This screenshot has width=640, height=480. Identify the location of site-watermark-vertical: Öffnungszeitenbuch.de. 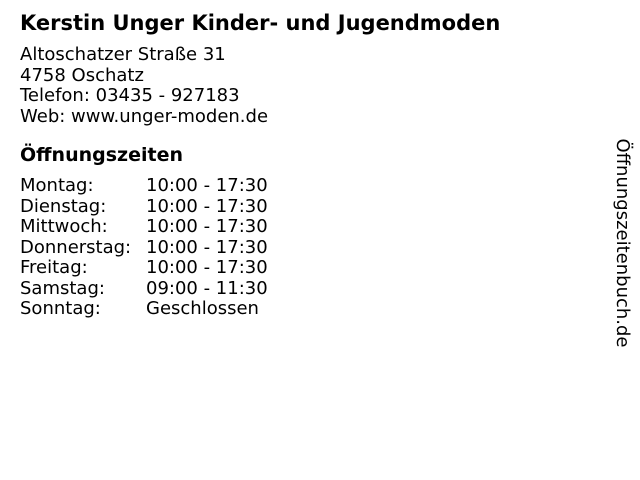
(622, 243).